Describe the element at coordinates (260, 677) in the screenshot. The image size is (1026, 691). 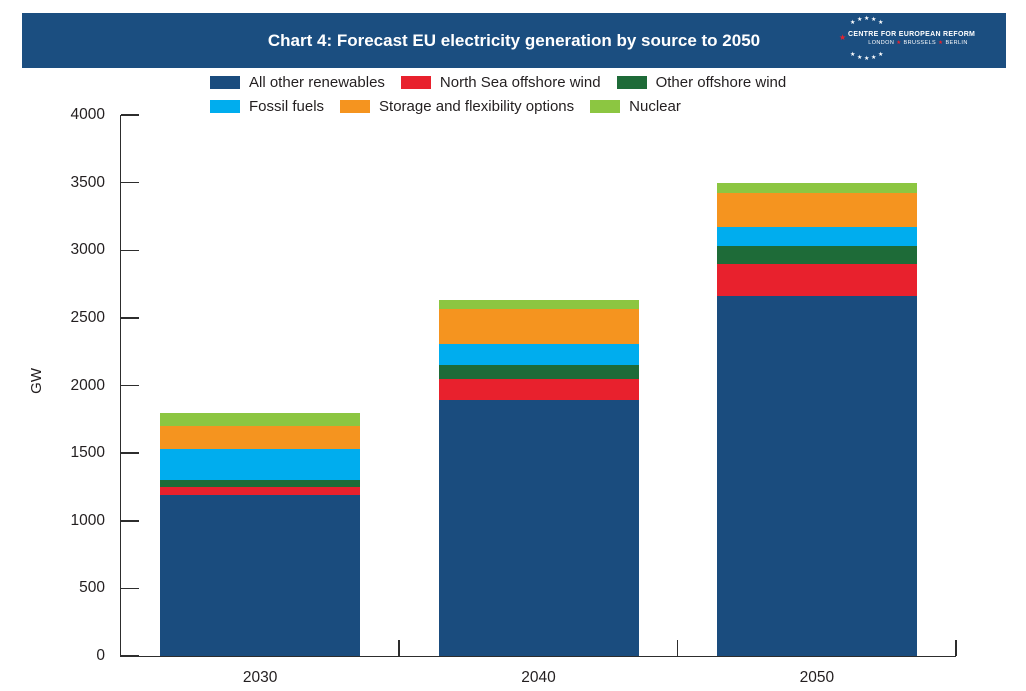
I see `x-tick-label: 2030` at that location.